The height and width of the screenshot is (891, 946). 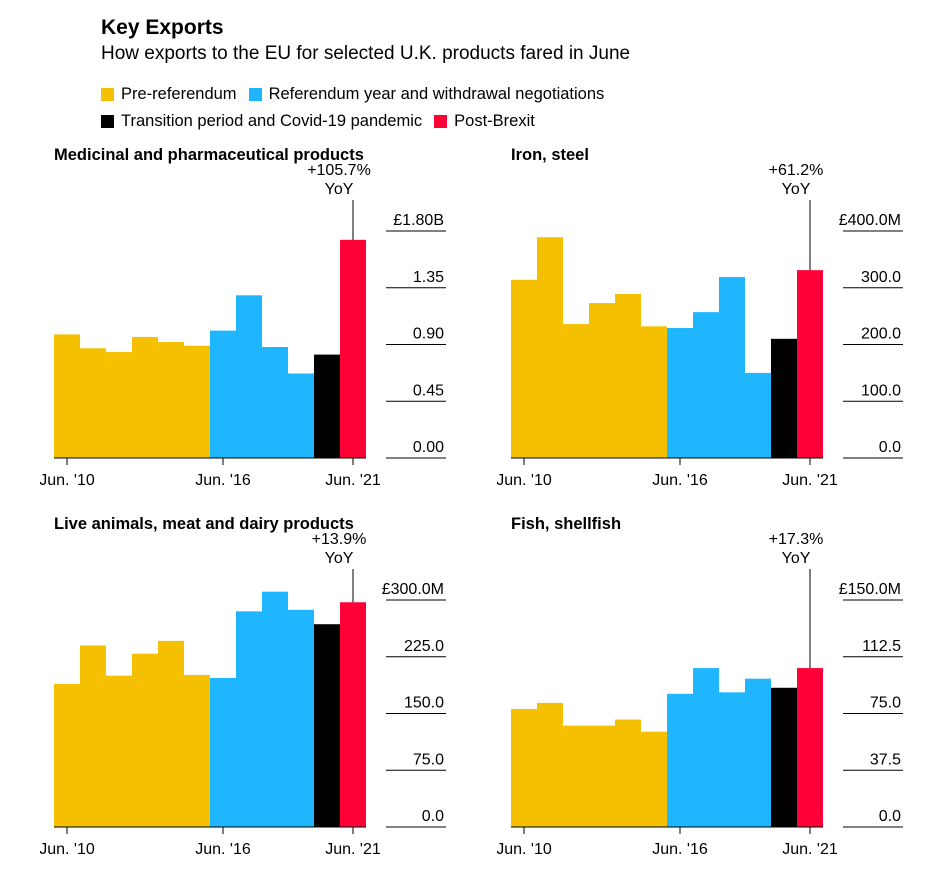 What do you see at coordinates (881, 277) in the screenshot?
I see `y-tick-label: 300.0` at bounding box center [881, 277].